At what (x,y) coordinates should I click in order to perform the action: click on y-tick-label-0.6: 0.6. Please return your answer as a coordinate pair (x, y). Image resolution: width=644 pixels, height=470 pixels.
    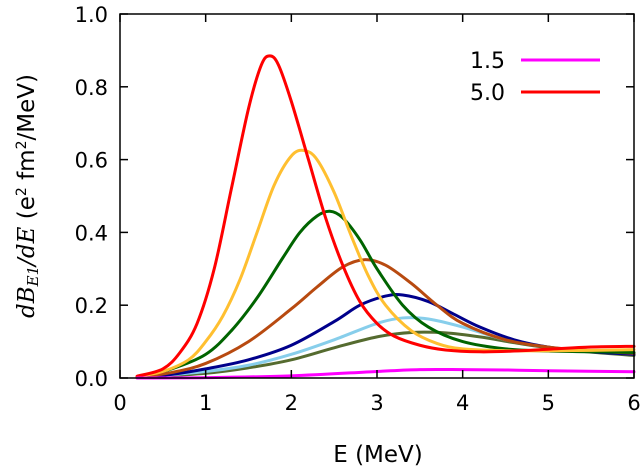
    Looking at the image, I should click on (91, 161).